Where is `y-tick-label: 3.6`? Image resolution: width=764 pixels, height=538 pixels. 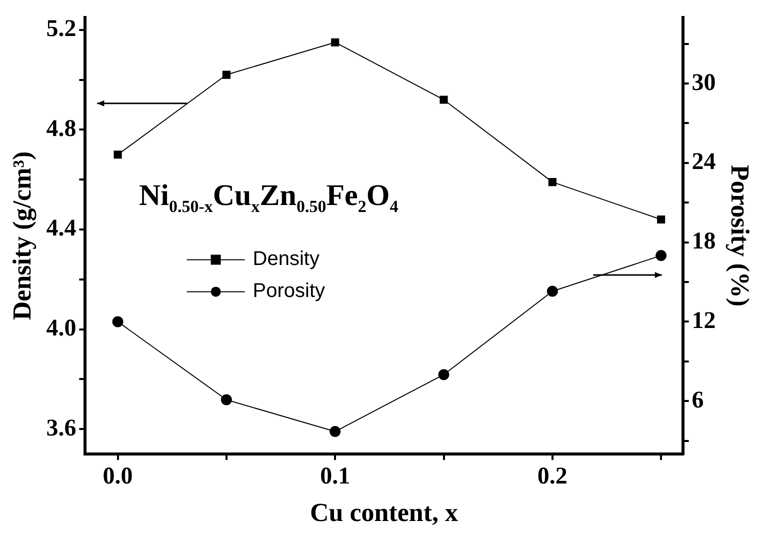 y-tick-label: 3.6 is located at coordinates (61, 428).